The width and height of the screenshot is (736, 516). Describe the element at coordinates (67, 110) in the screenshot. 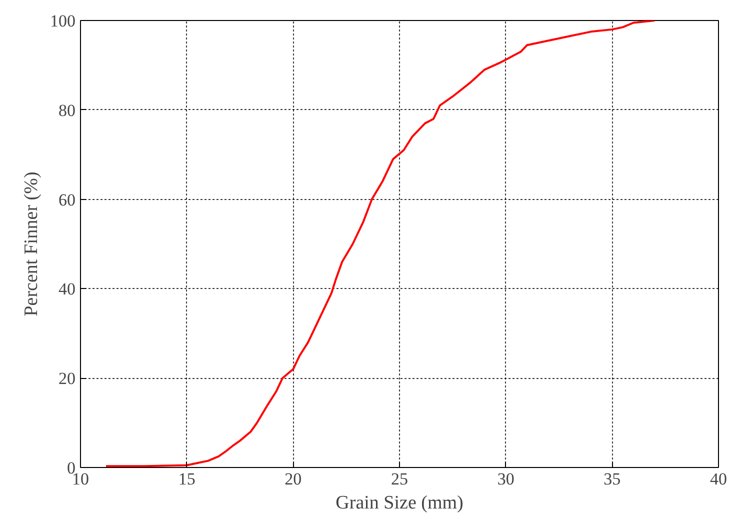

I see `y-tick-label: 80` at that location.